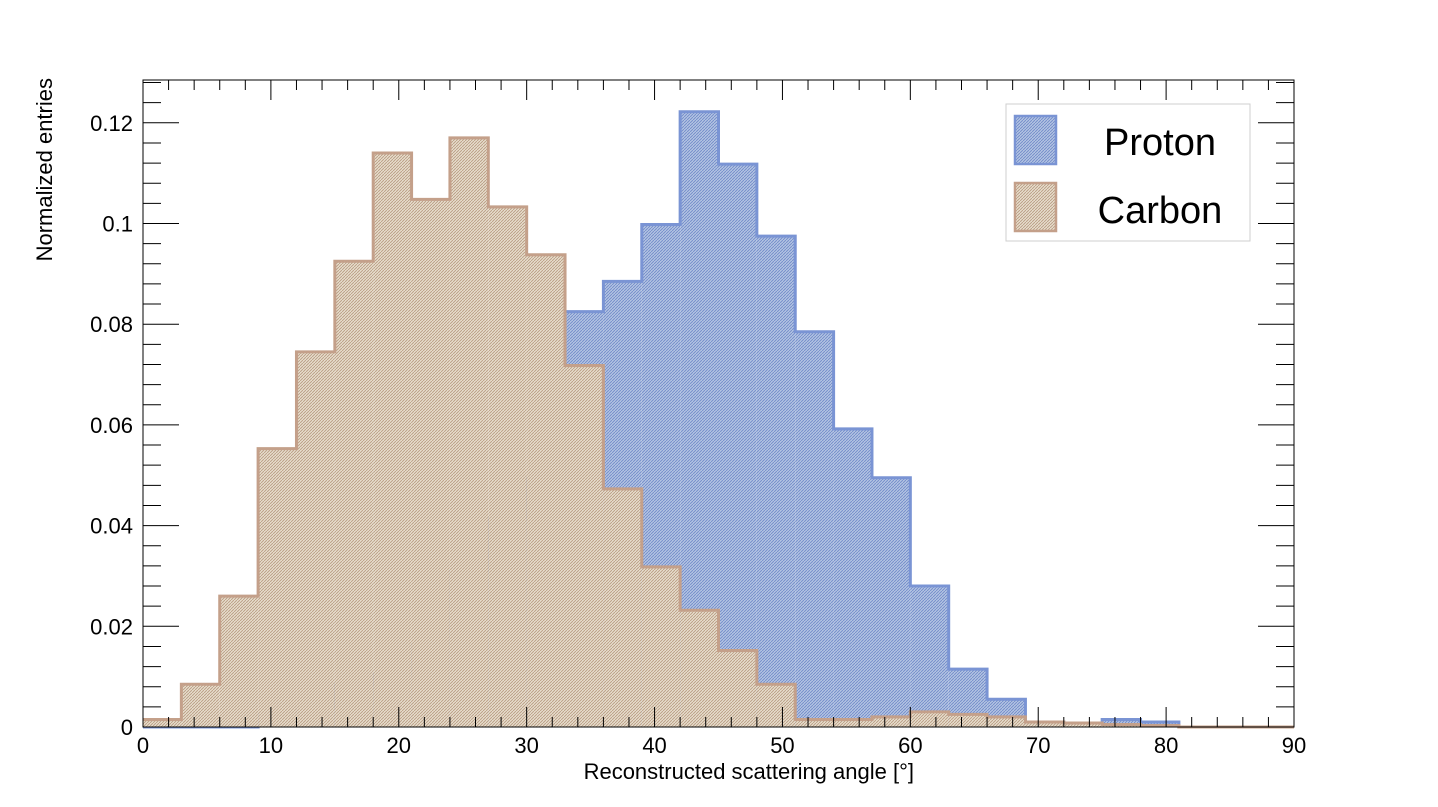  I want to click on y-axis-title: Normalized entries, so click(44, 169).